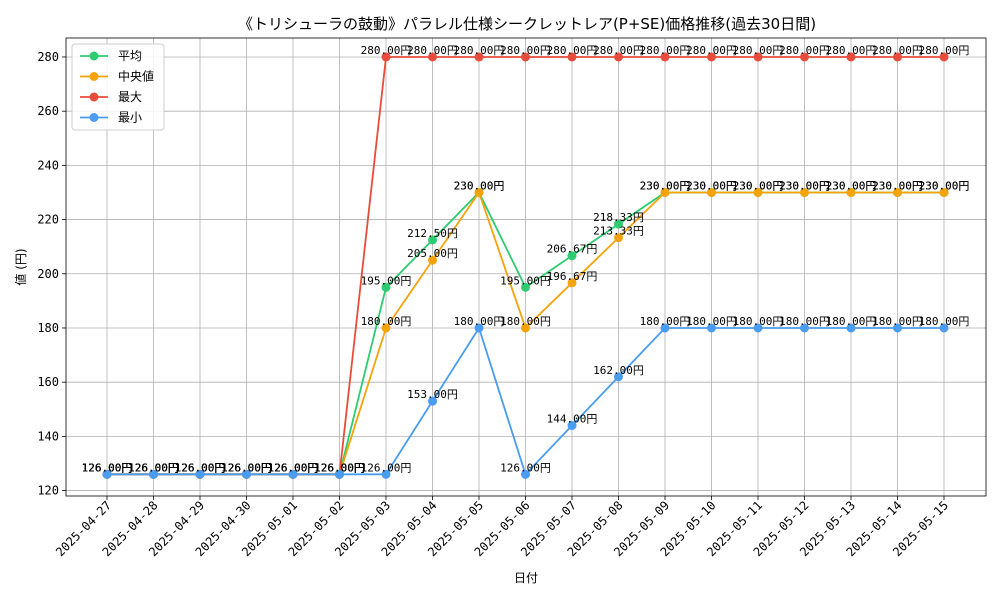 Image resolution: width=1000 pixels, height=600 pixels. I want to click on data-label: 196.67円, so click(572, 276).